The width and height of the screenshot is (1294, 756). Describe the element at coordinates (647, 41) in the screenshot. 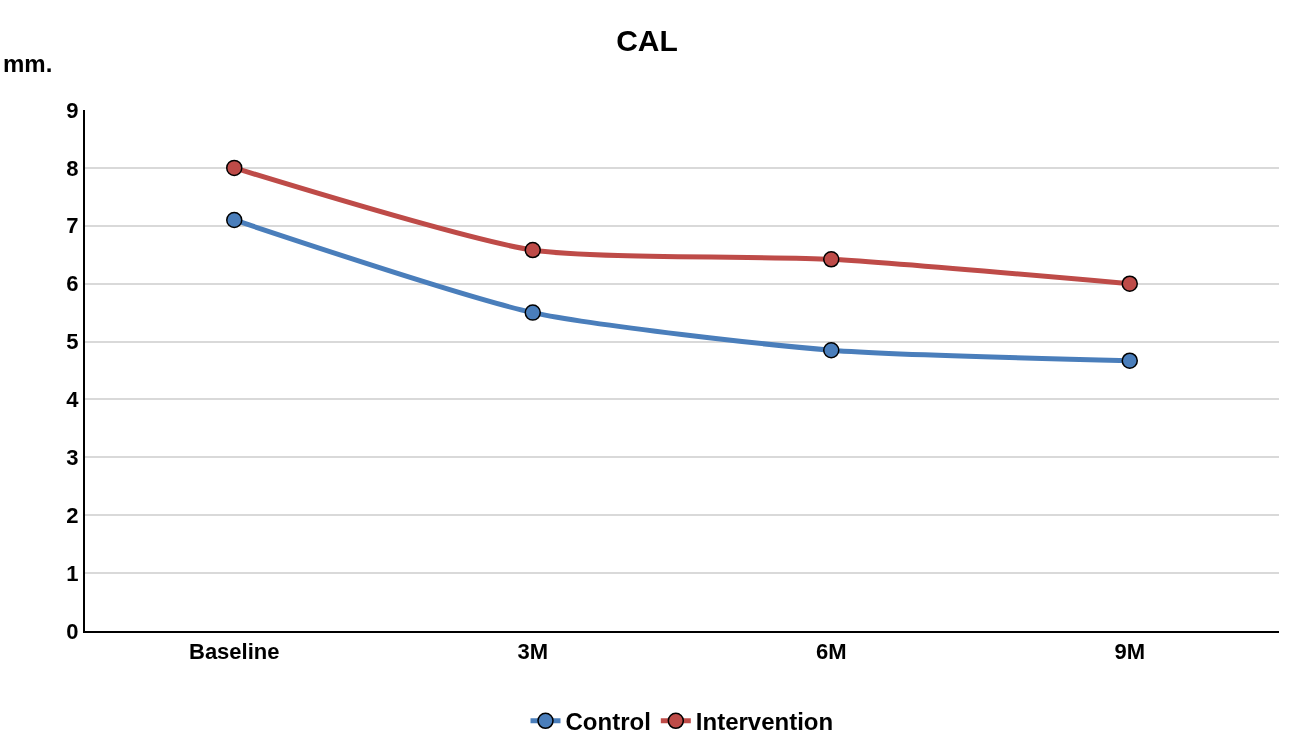

I see `chart-title: CAL` at that location.